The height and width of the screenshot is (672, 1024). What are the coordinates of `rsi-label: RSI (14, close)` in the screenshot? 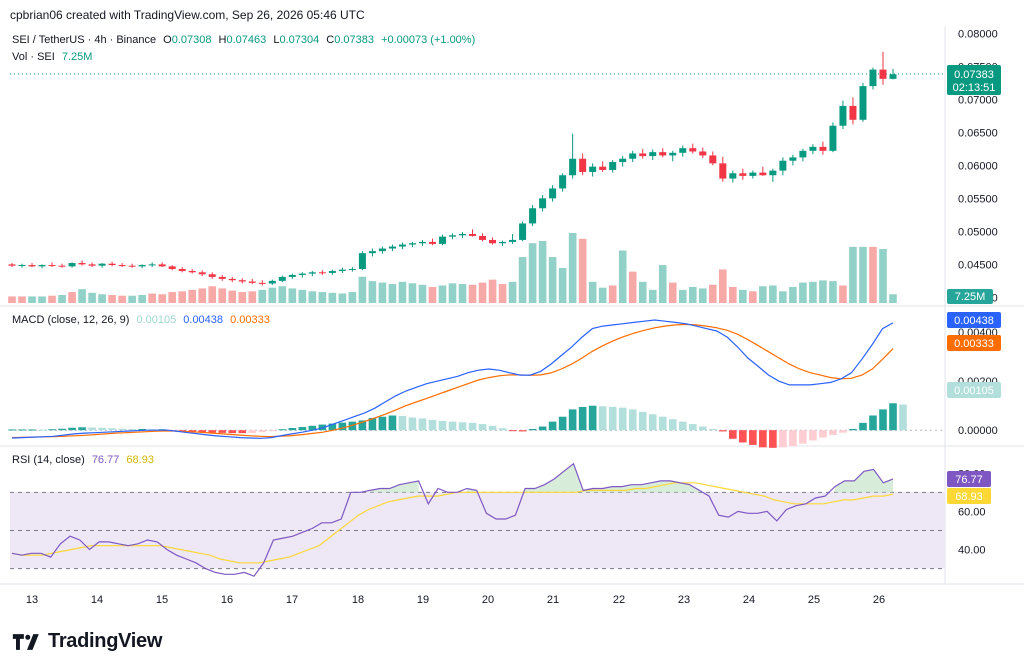 It's located at (48, 460).